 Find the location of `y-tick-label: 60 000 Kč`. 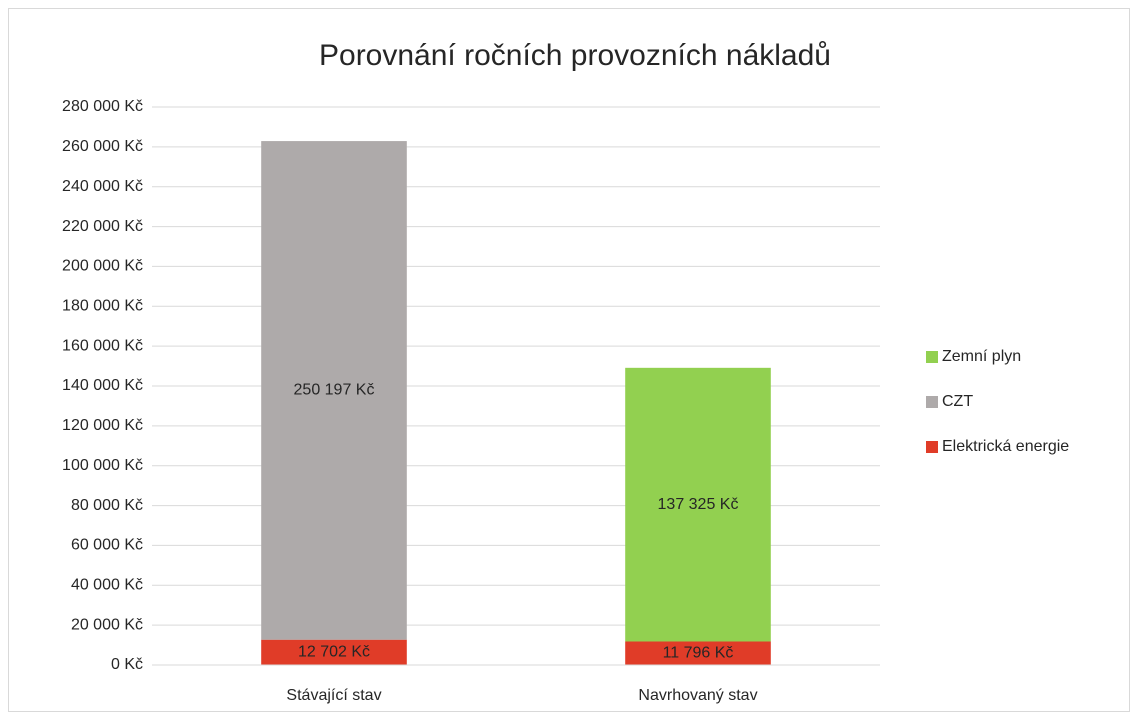

y-tick-label: 60 000 Kč is located at coordinates (107, 545).